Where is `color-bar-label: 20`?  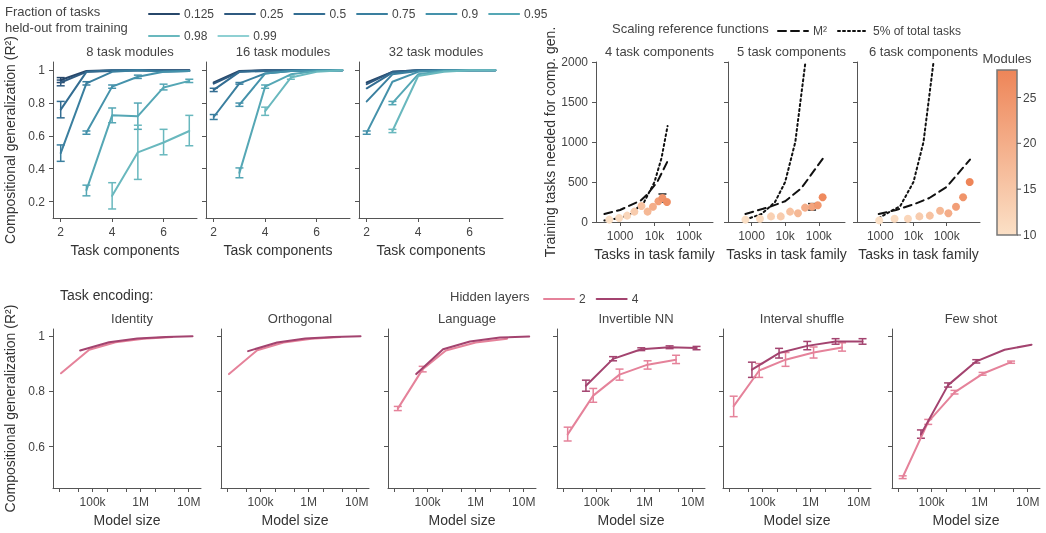 color-bar-label: 20 is located at coordinates (1030, 143).